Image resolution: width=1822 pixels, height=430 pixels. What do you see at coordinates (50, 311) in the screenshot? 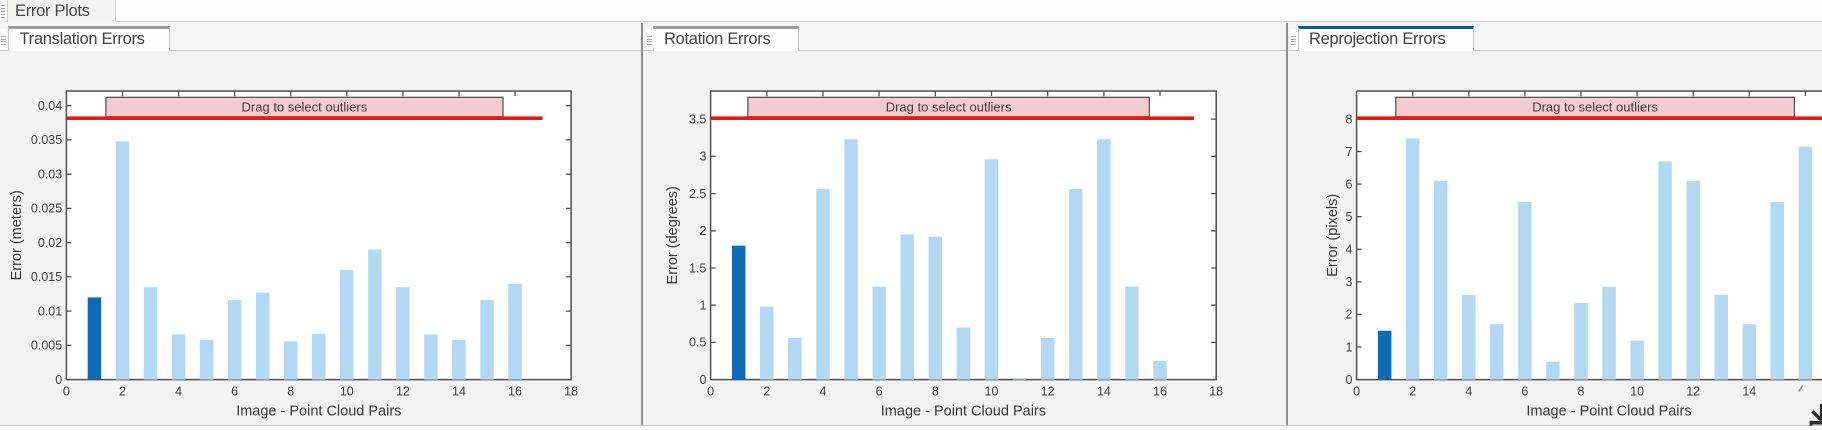
I see `svg-text: 0.01` at bounding box center [50, 311].